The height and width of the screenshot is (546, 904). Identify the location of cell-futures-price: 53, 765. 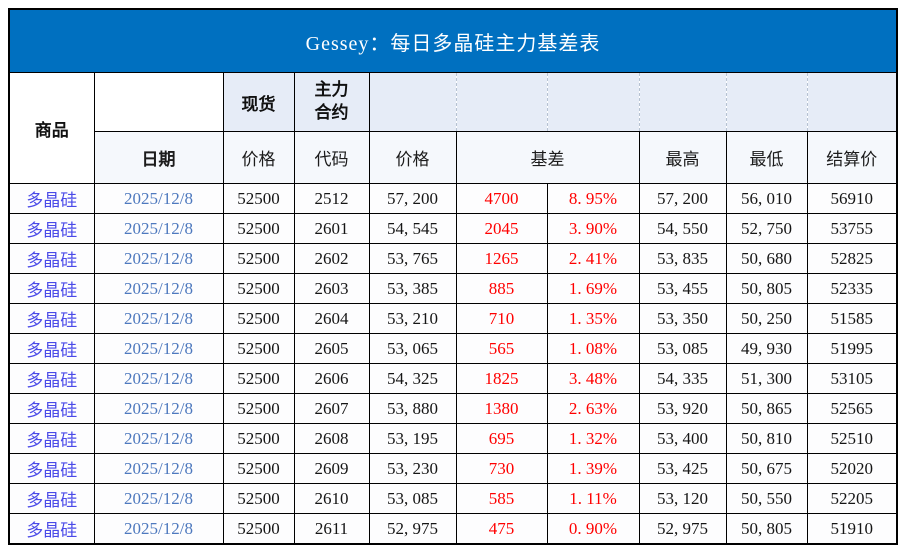
(412, 258).